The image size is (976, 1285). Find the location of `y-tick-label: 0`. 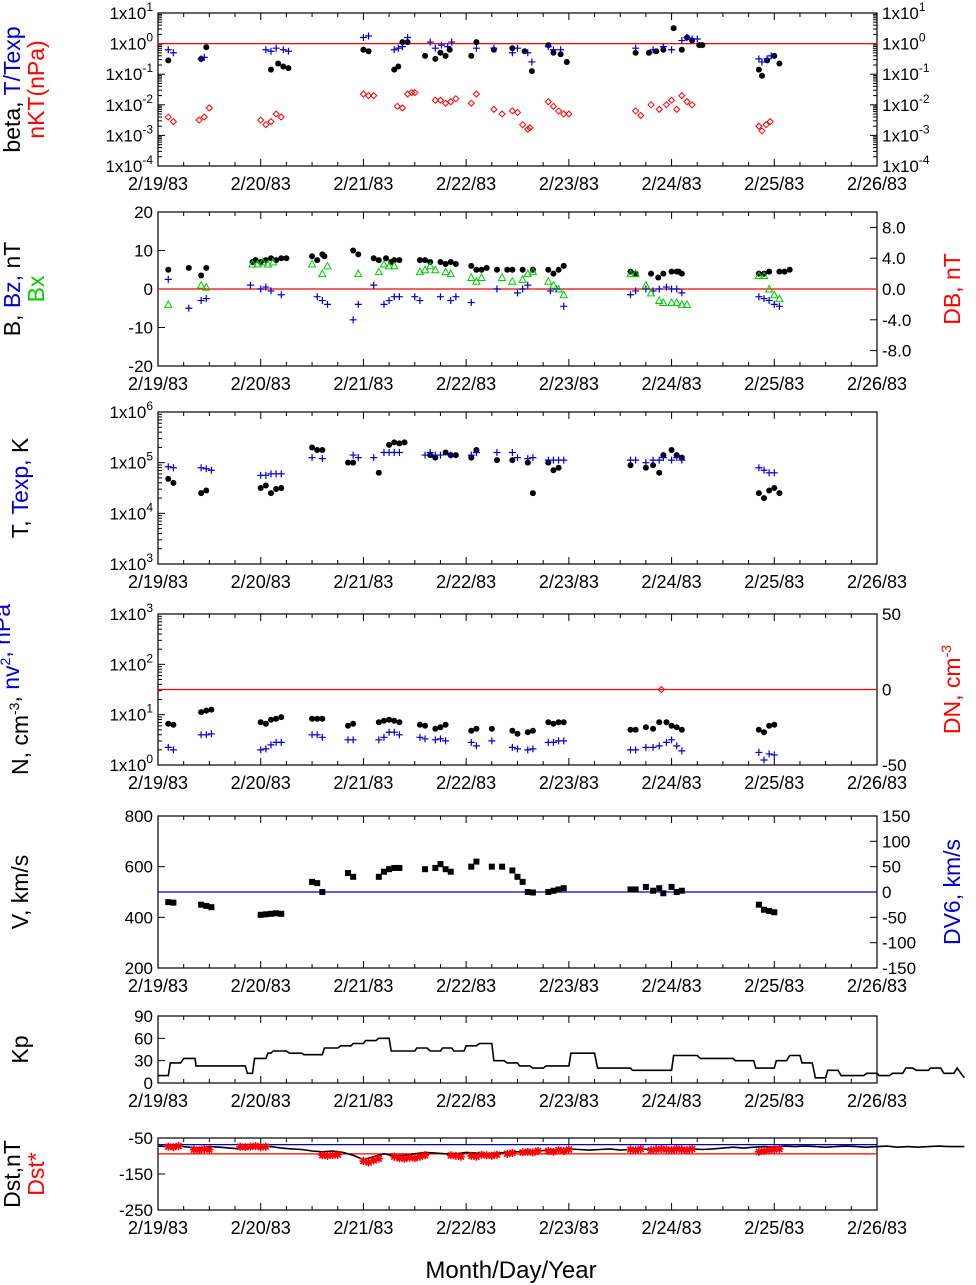

y-tick-label: 0 is located at coordinates (148, 289).